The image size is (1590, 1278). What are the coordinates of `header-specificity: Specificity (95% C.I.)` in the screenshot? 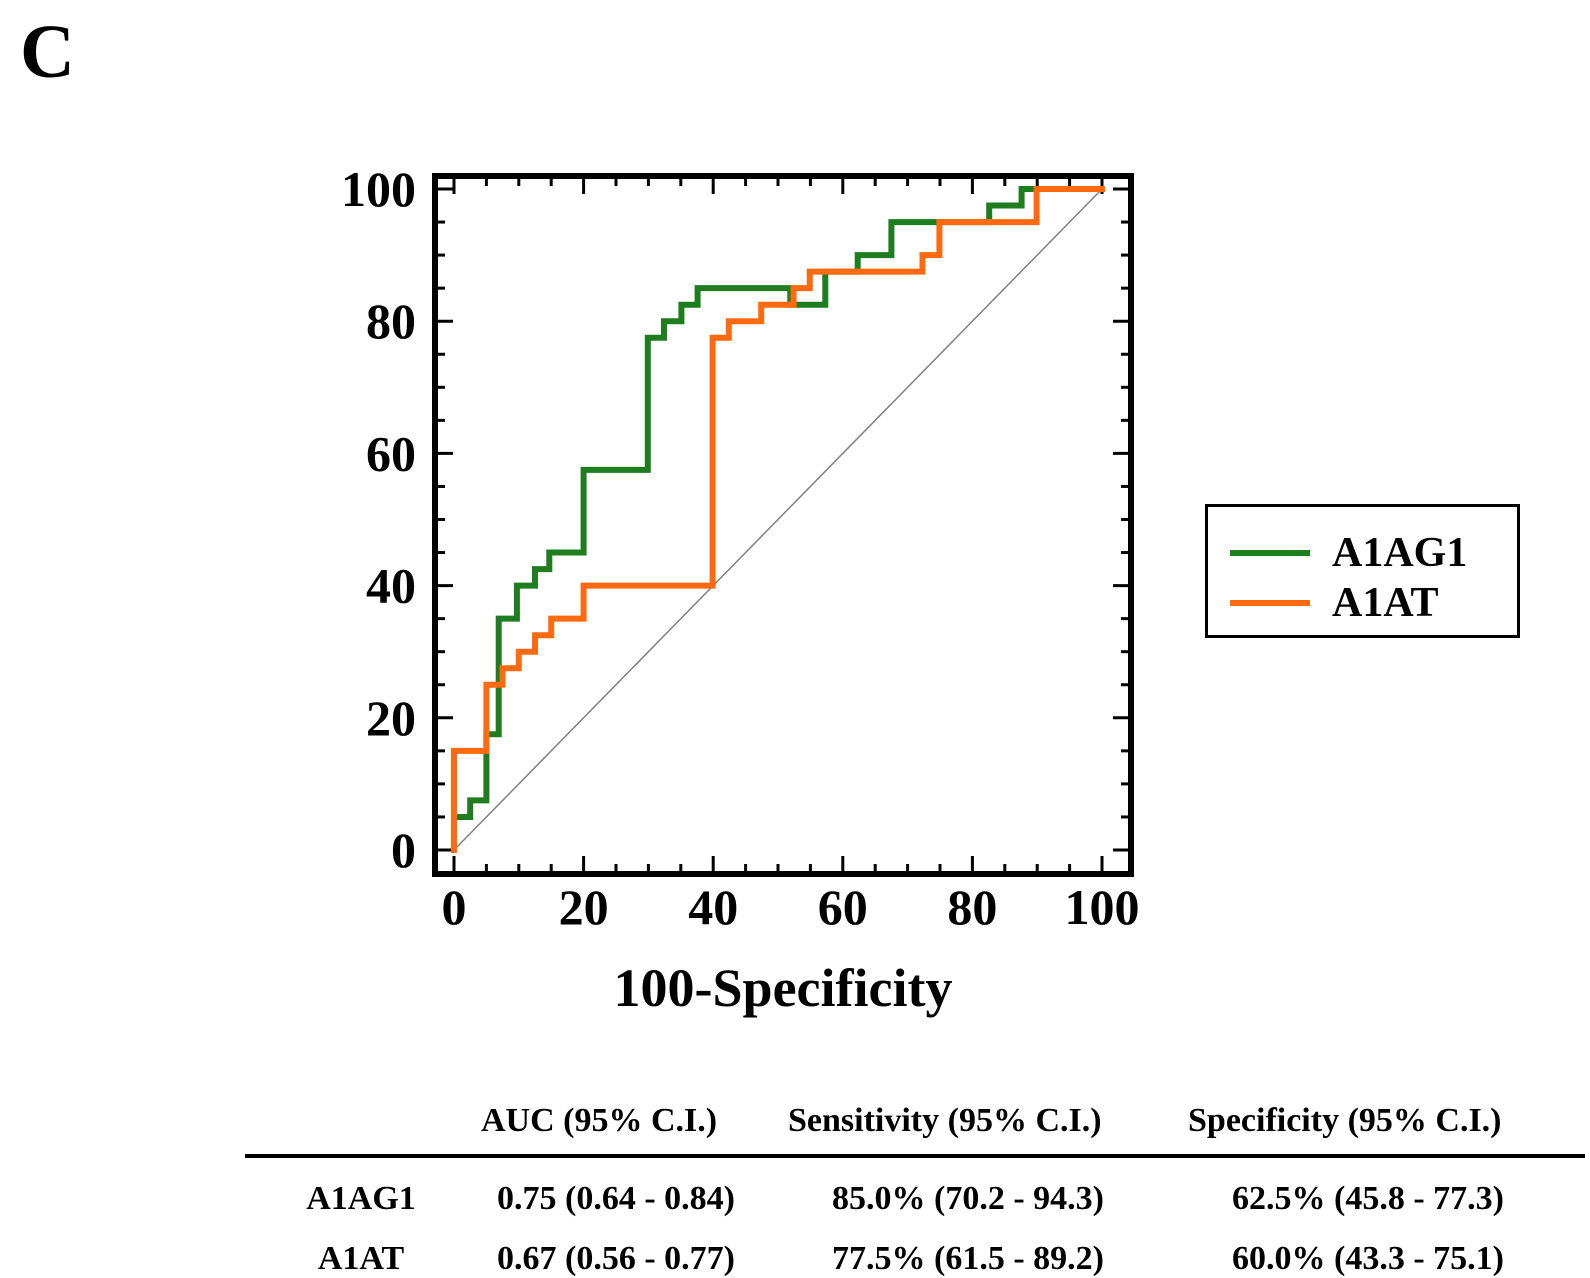 It's located at (1345, 1120).